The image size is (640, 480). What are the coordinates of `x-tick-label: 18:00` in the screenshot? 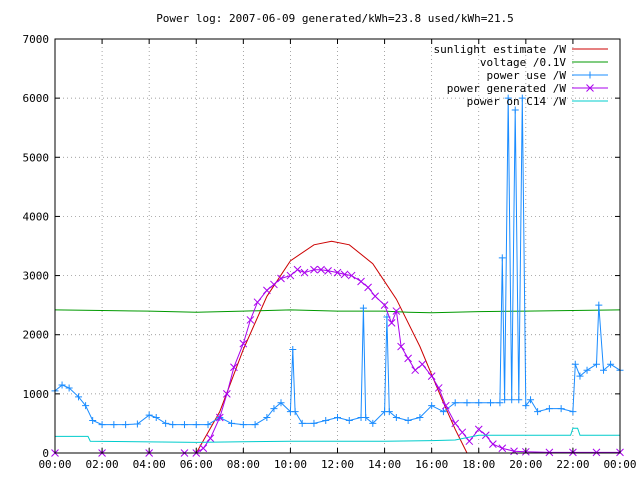 It's located at (478, 464).